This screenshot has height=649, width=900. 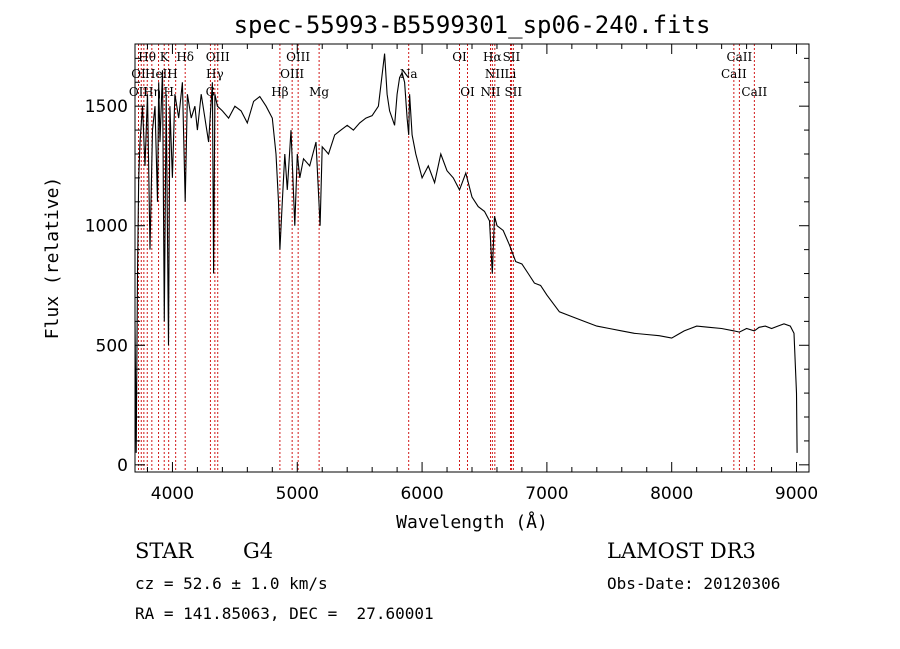 I want to click on x-tick-label: 5000, so click(x=297, y=494).